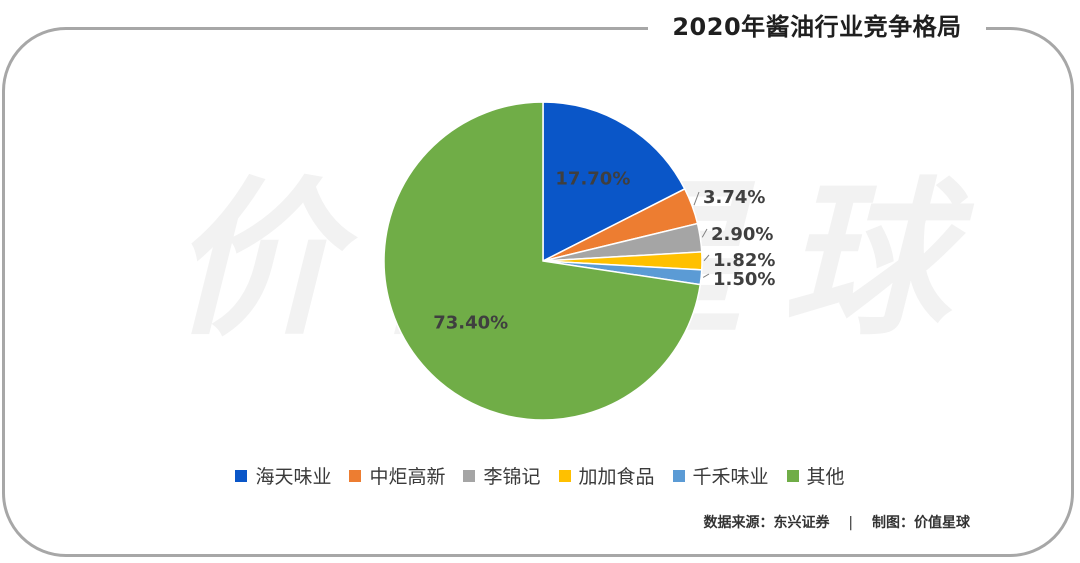  I want to click on source-note: 数据来源：东兴证券 | 制图：价值星球, so click(837, 522).